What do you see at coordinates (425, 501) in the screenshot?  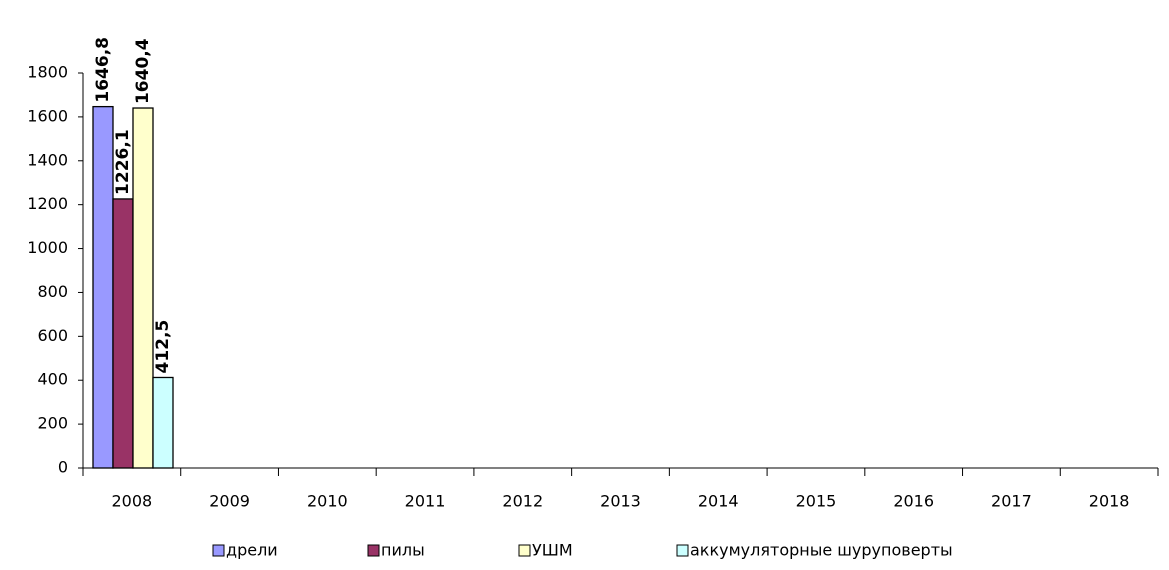 I see `x-tick-label: 2011` at bounding box center [425, 501].